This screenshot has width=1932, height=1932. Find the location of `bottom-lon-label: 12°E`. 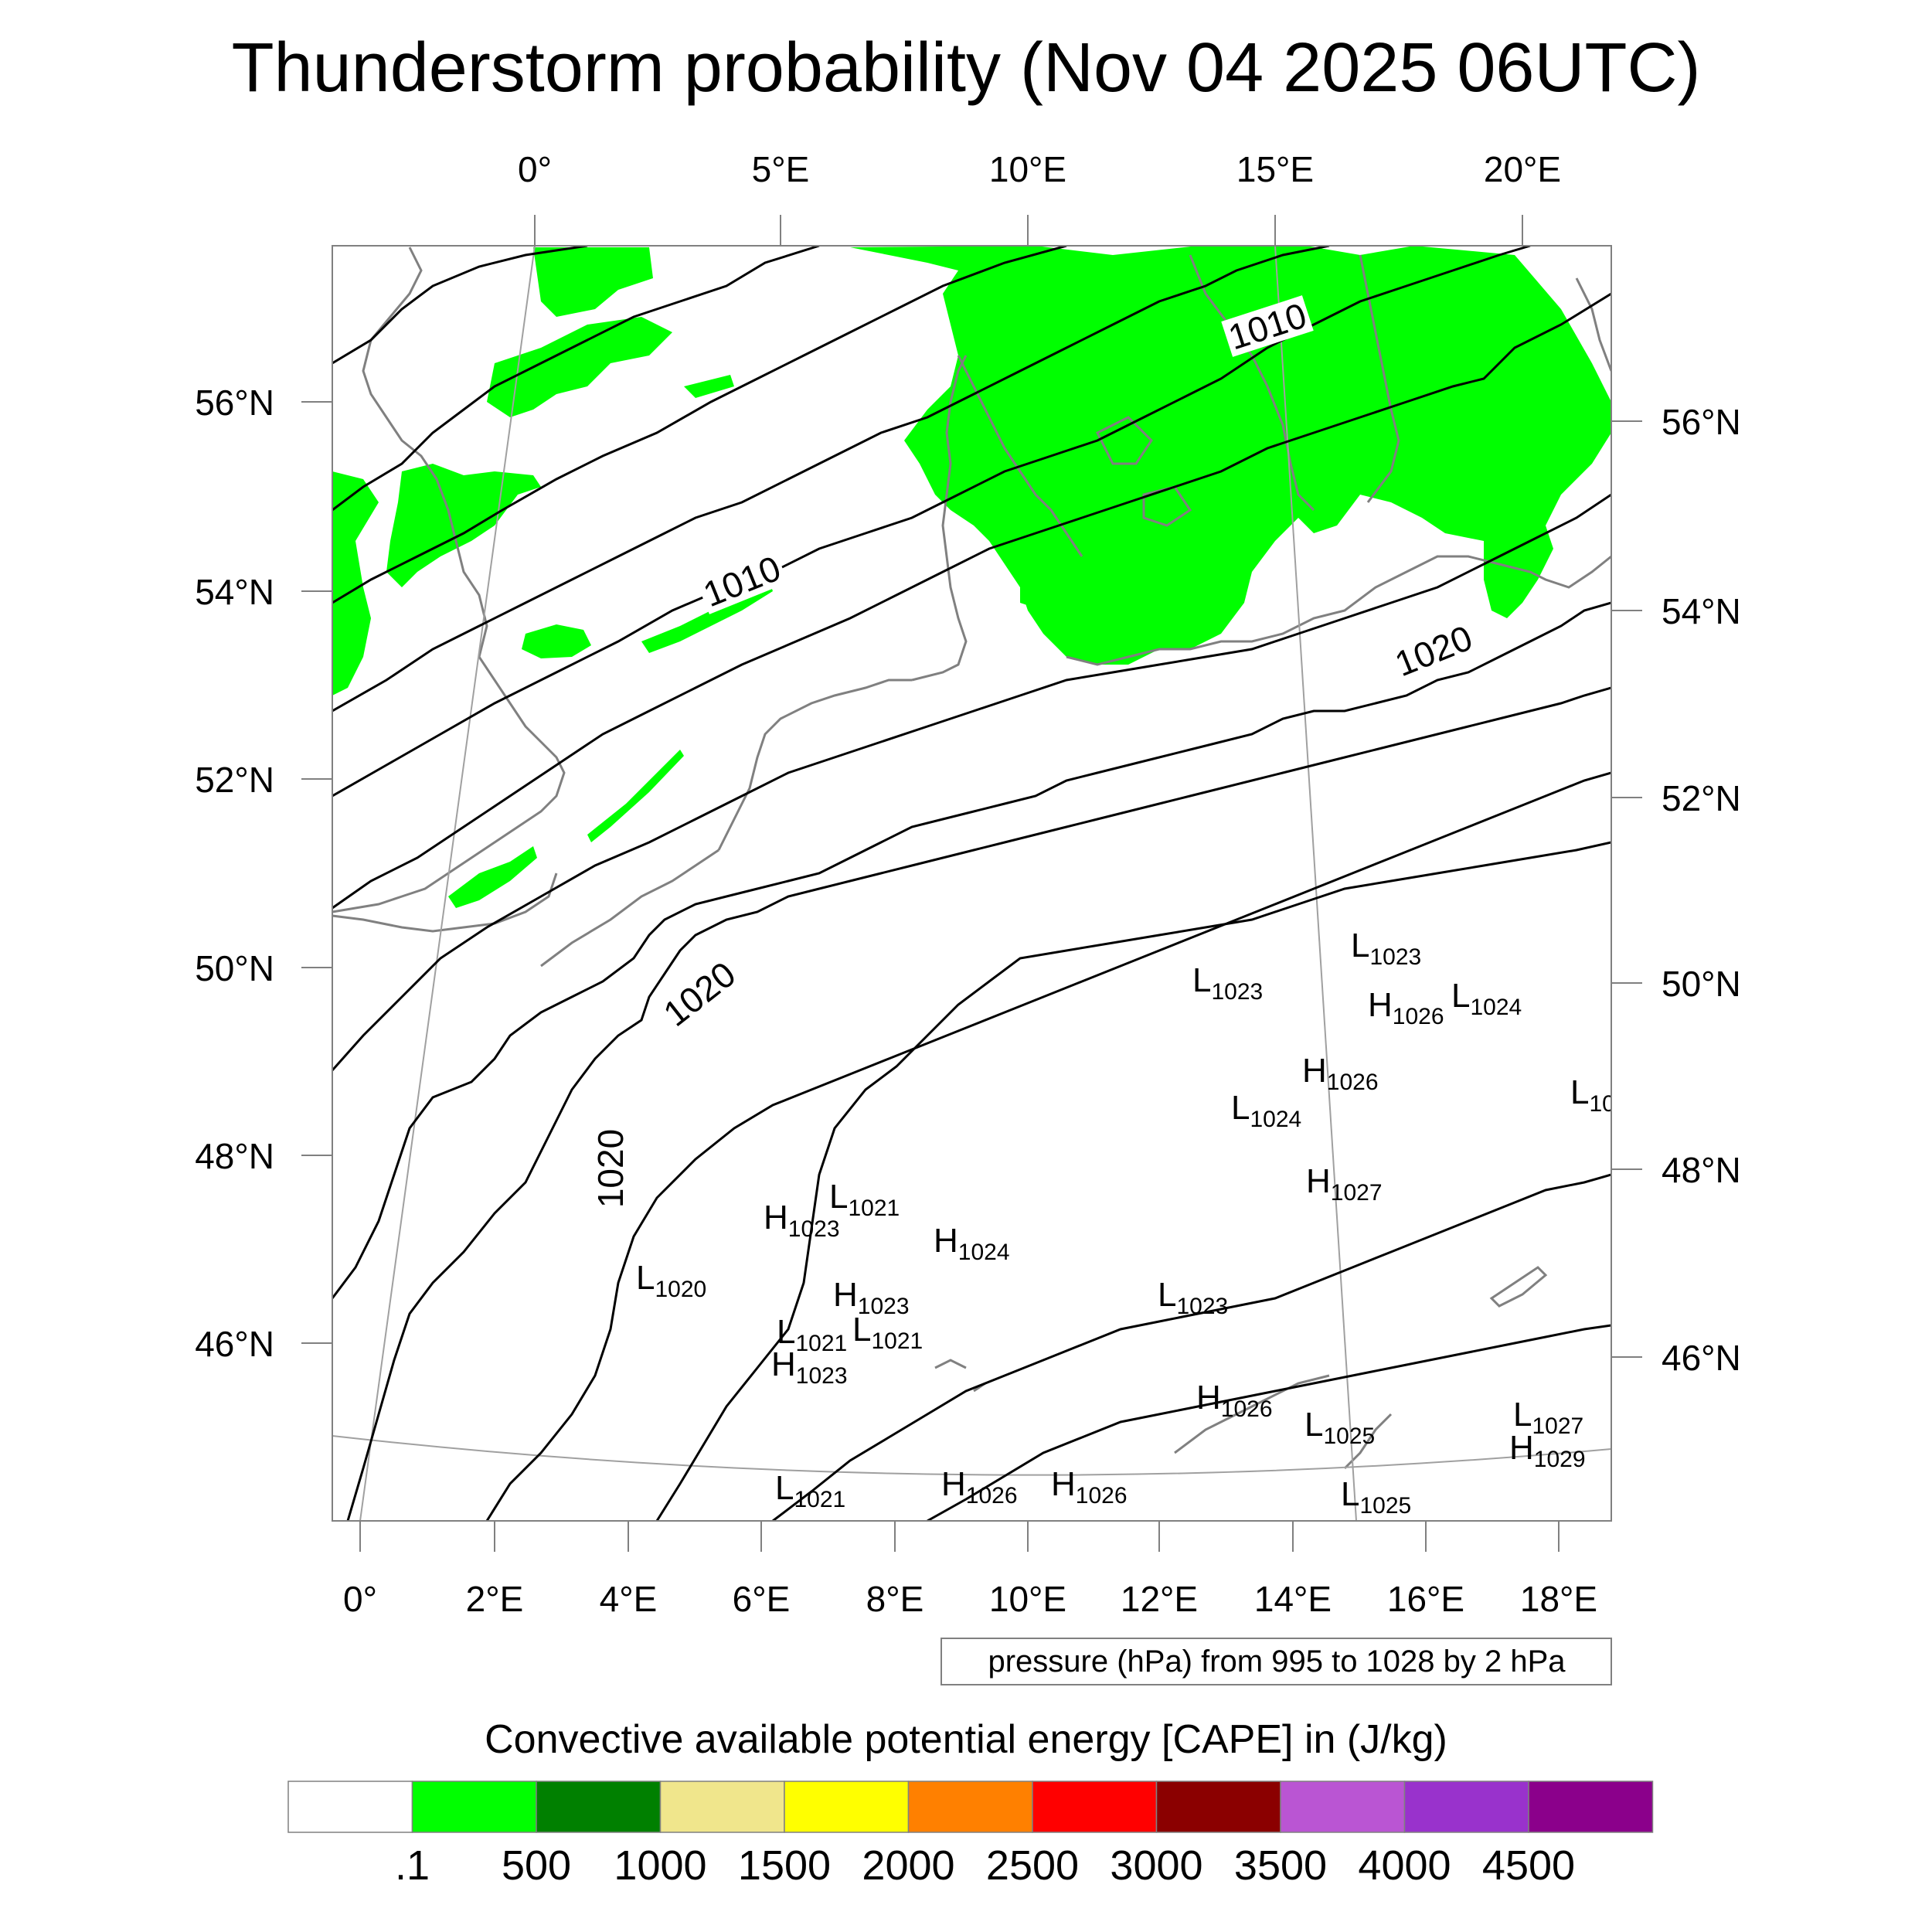

bottom-lon-label: 12°E is located at coordinates (1159, 1599).